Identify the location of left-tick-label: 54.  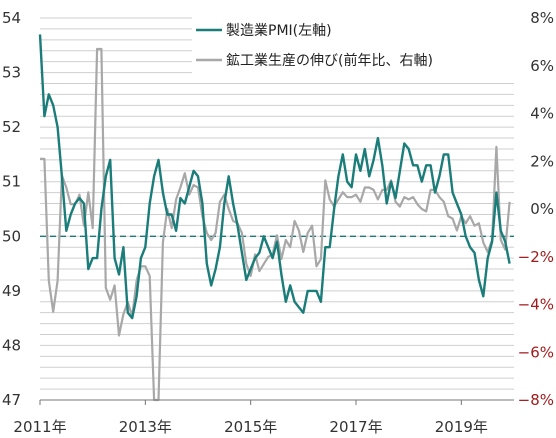
(11, 18).